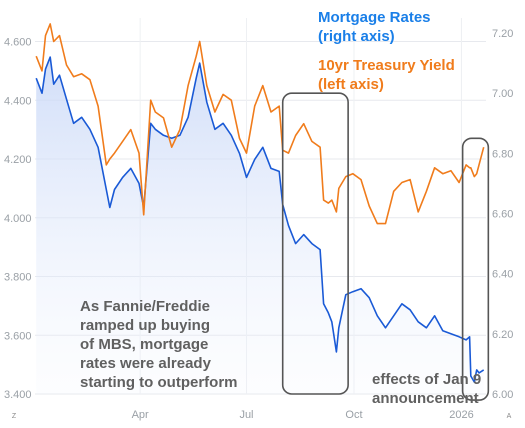 The height and width of the screenshot is (428, 525). I want to click on legend-treasury-yield: 10yr Treasury Yield (left axis), so click(386, 75).